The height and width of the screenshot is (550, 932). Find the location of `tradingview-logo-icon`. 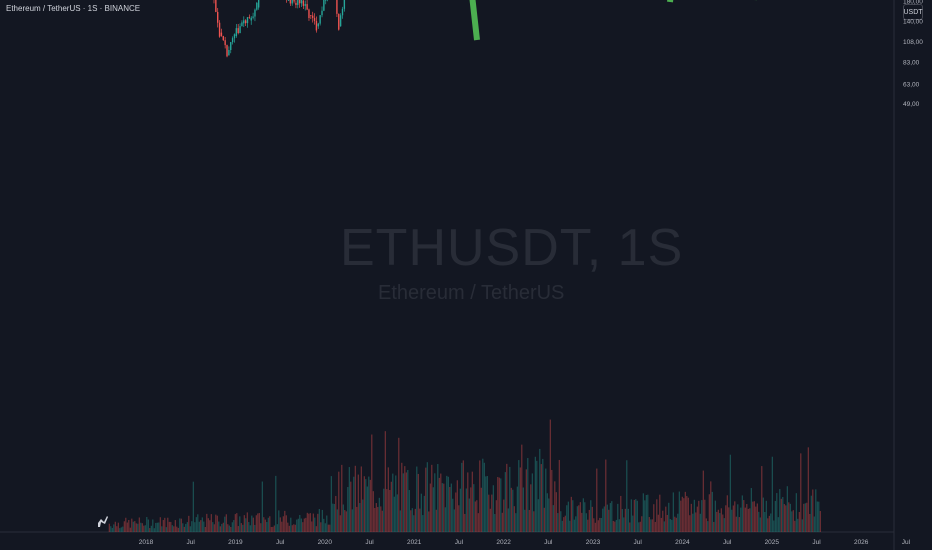

tradingview-logo-icon is located at coordinates (103, 521).